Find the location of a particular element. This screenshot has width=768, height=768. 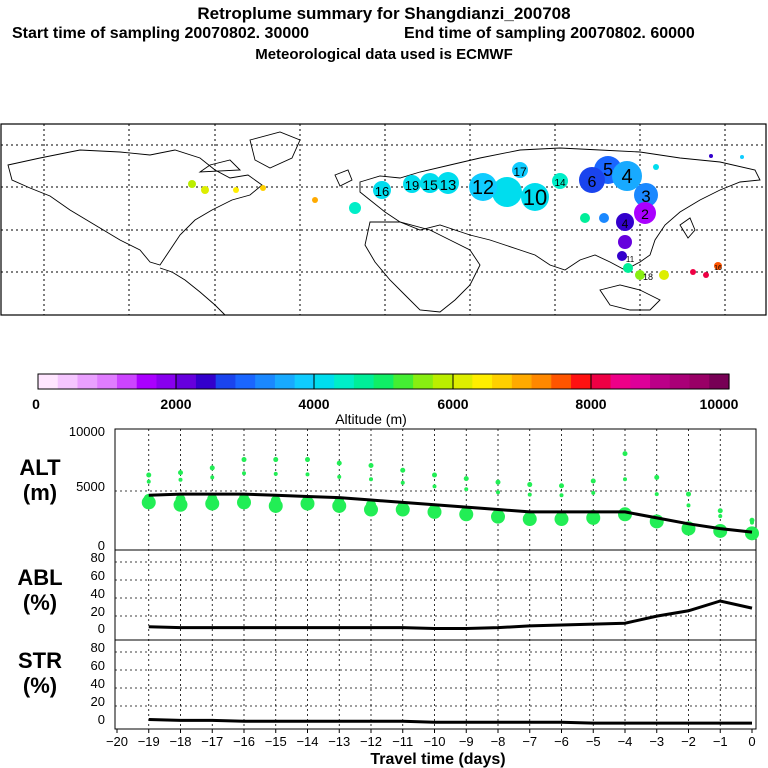

abl-y-tick: 40 is located at coordinates (98, 593).